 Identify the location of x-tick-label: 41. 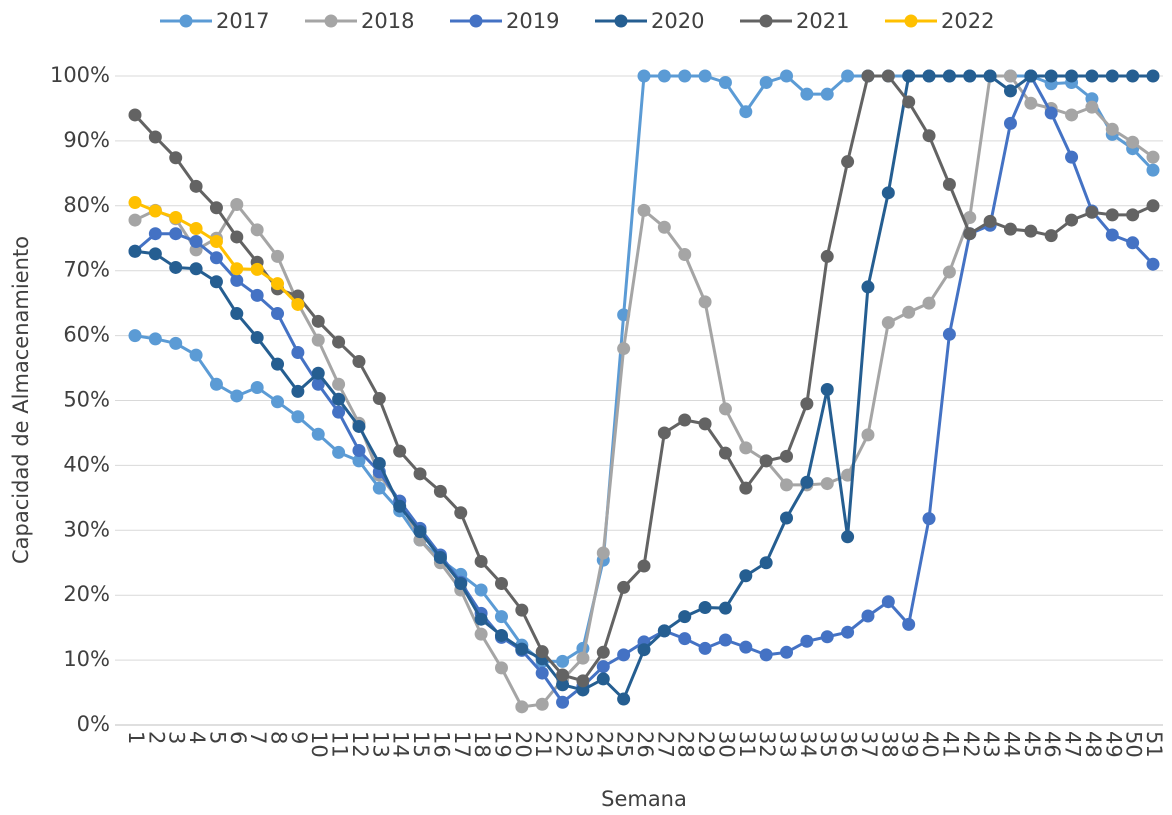
(950, 744).